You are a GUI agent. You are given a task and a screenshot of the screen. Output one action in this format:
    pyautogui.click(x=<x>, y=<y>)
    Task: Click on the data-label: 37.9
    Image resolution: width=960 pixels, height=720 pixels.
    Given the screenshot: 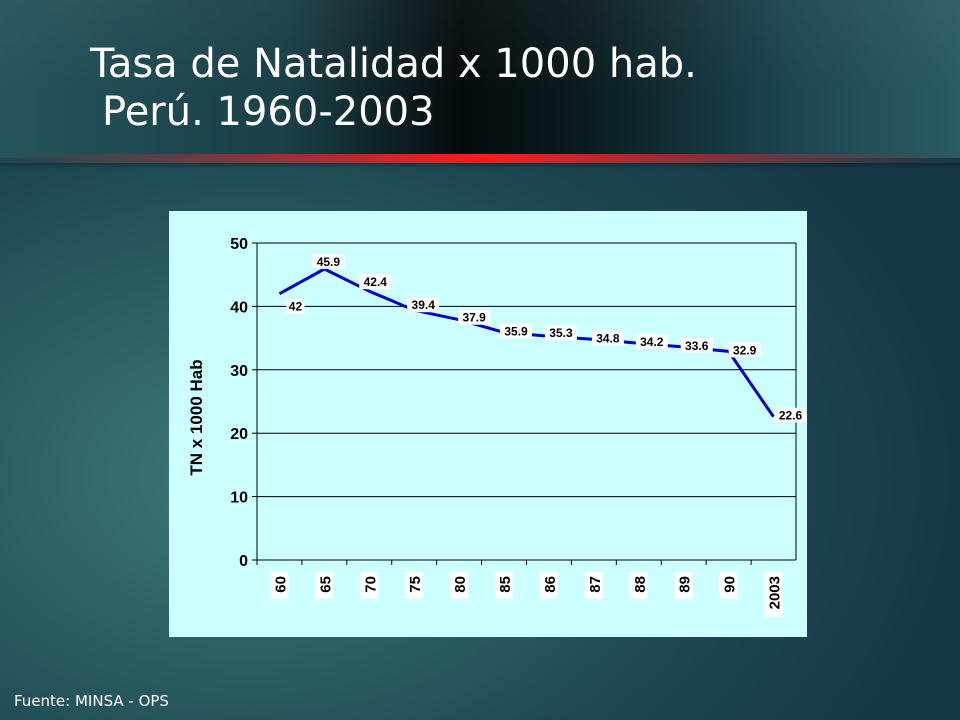 What is the action you would take?
    pyautogui.click(x=474, y=318)
    